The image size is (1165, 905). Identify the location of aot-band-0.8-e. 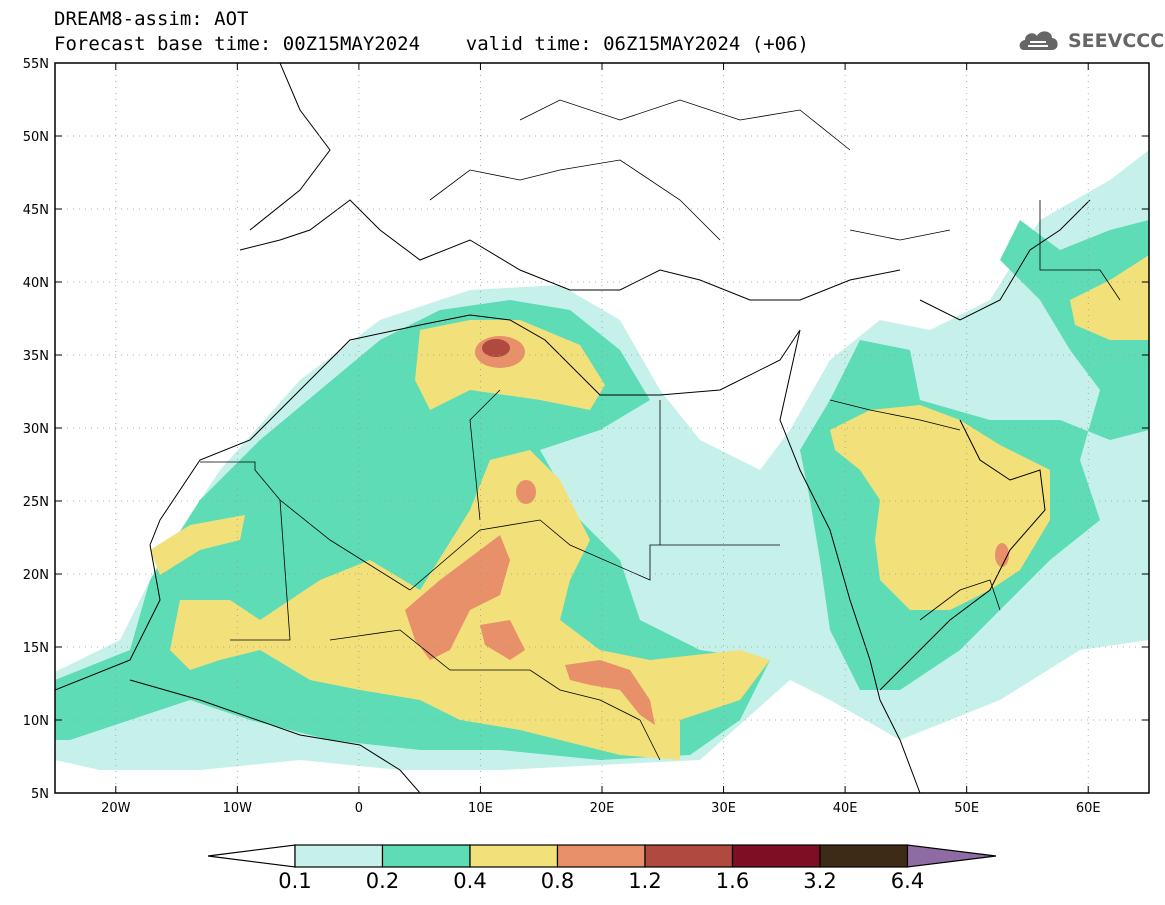
(1002, 555).